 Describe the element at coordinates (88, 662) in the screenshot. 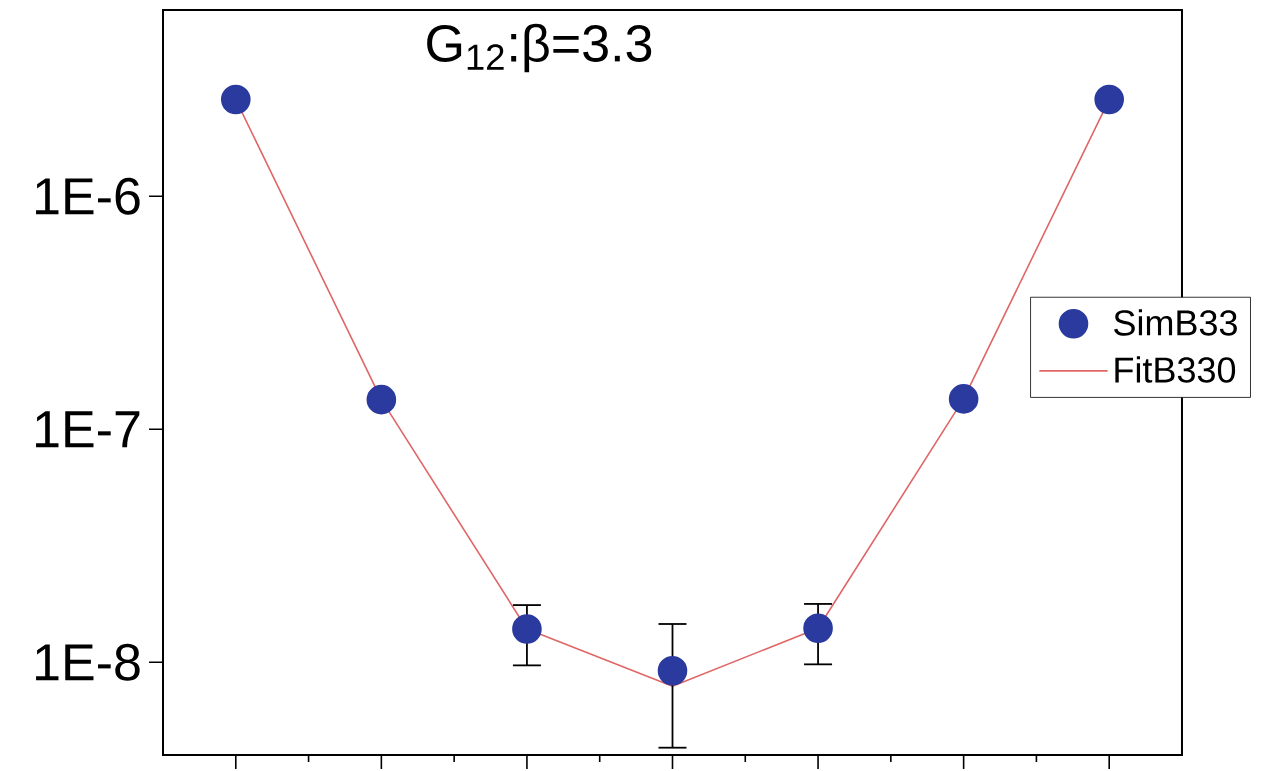

I see `y-tick-label: 1E-8` at that location.